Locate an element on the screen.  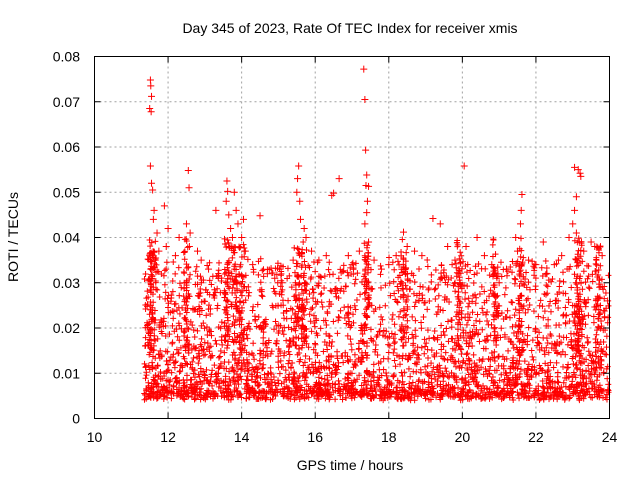
y-tick-label: 0.01 is located at coordinates (66, 373).